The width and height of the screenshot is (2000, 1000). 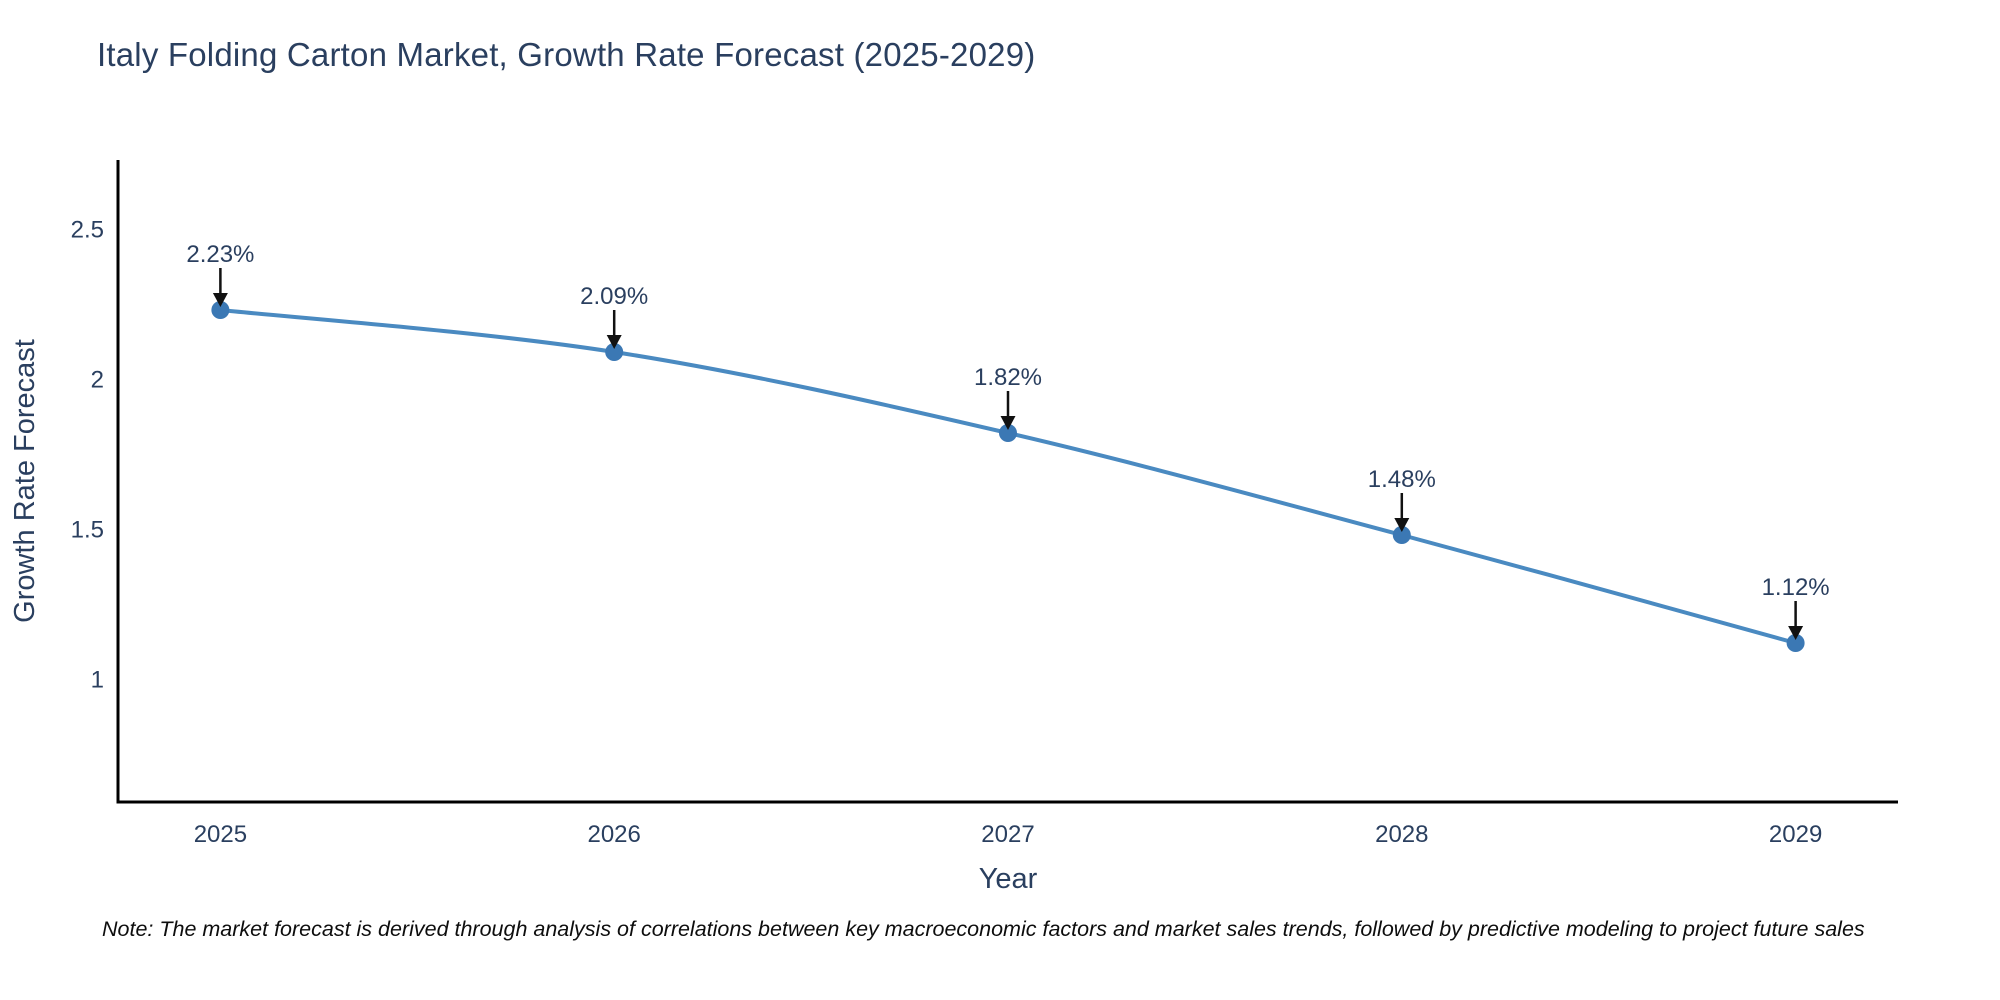 I want to click on annotation-label: 1.82%, so click(x=1008, y=377).